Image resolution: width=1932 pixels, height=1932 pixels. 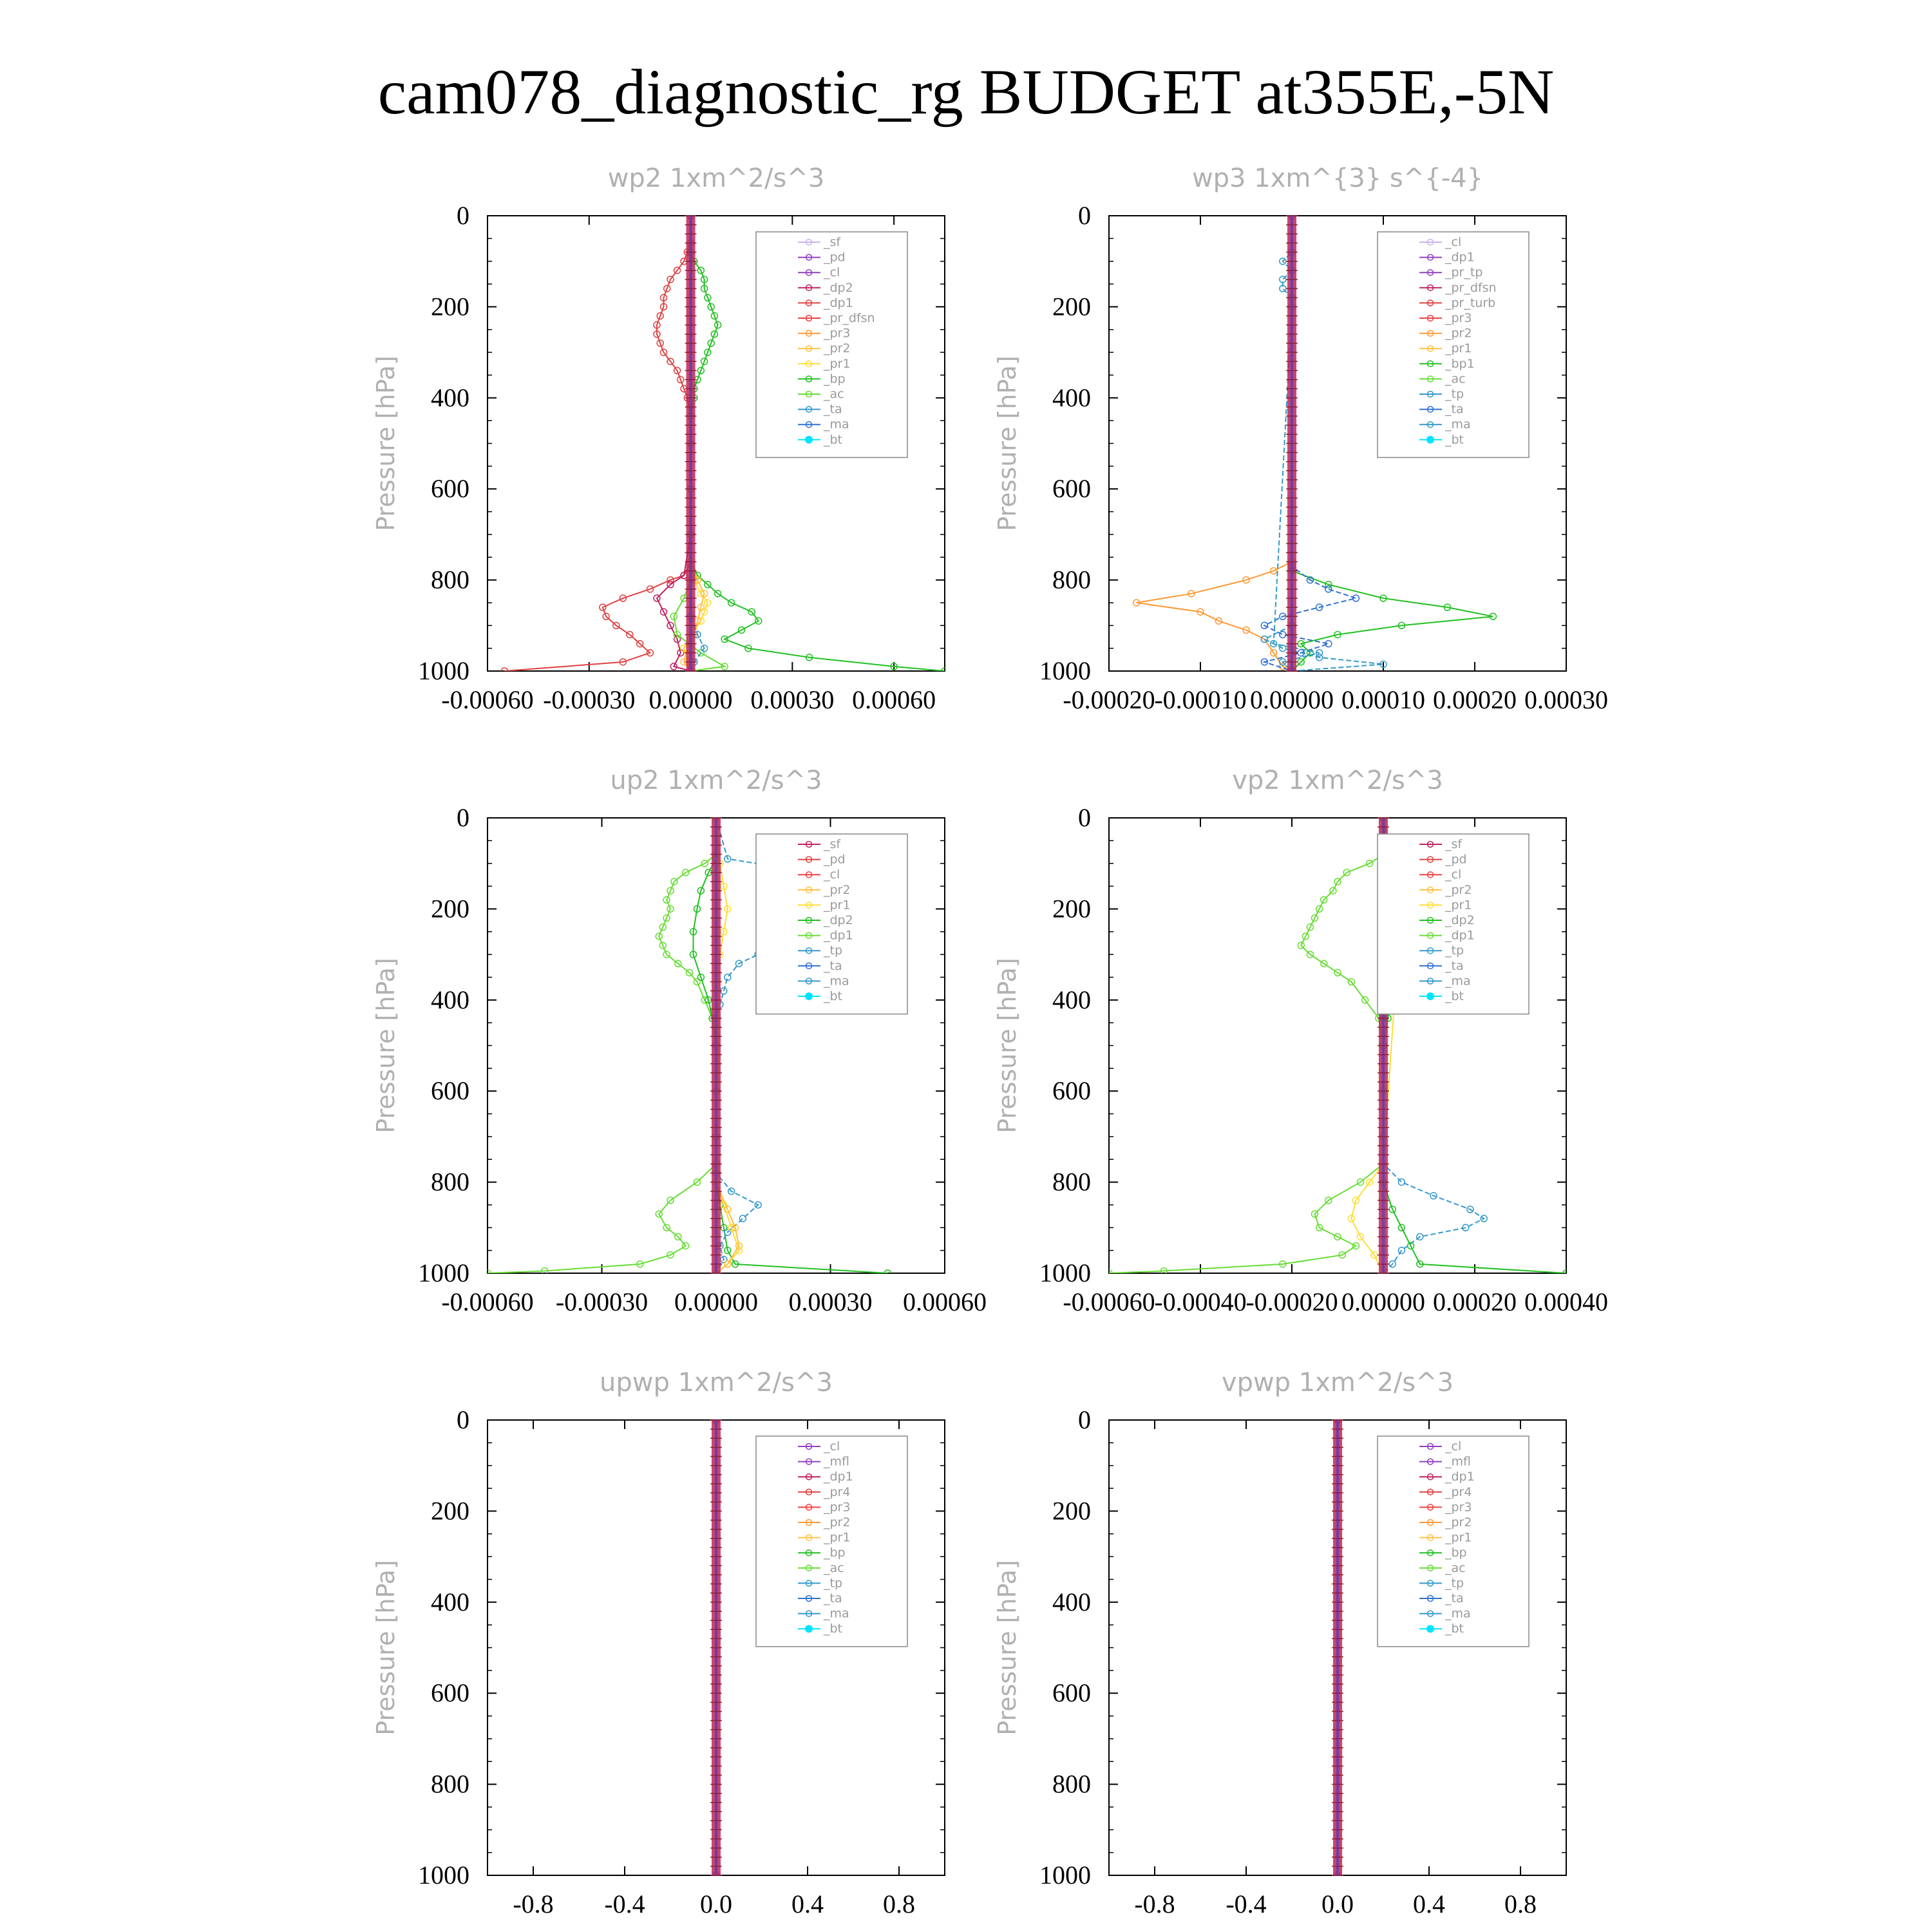 I want to click on y-tick-label: 200, so click(x=450, y=306).